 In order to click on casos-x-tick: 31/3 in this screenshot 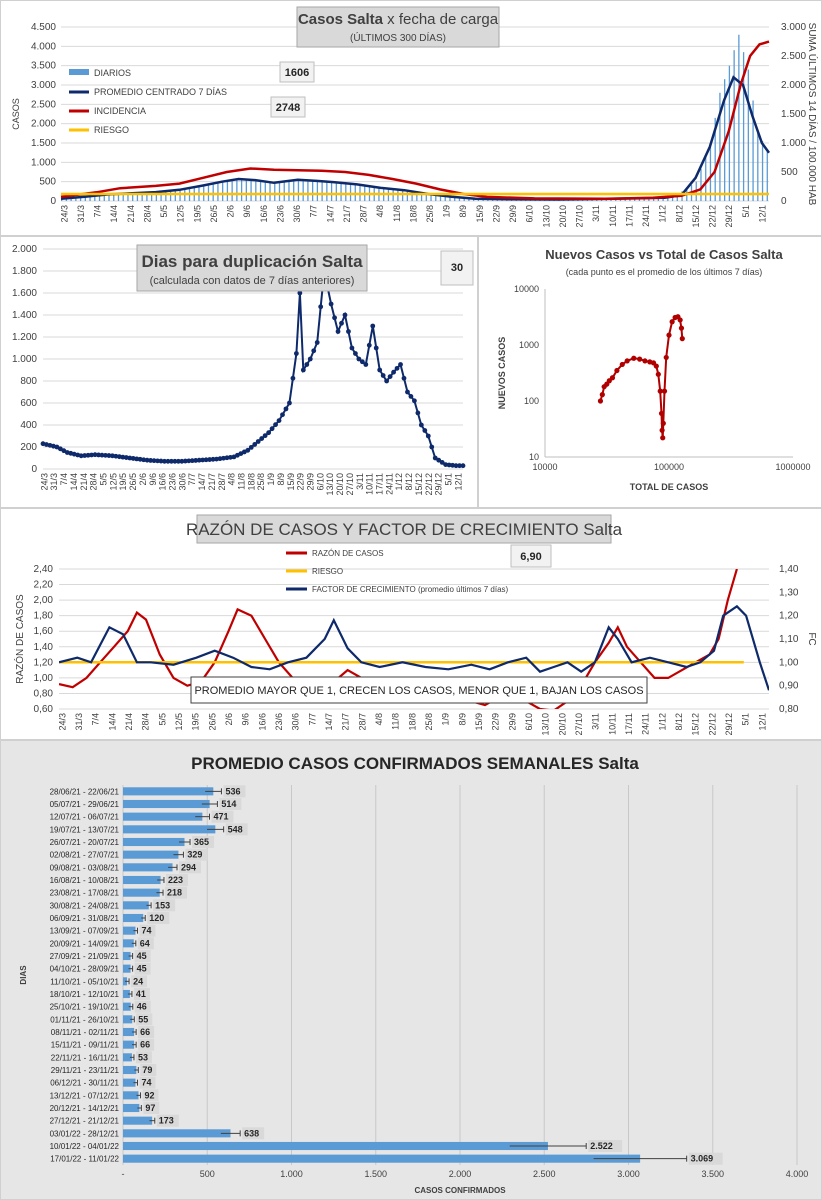, I will do `click(81, 214)`.